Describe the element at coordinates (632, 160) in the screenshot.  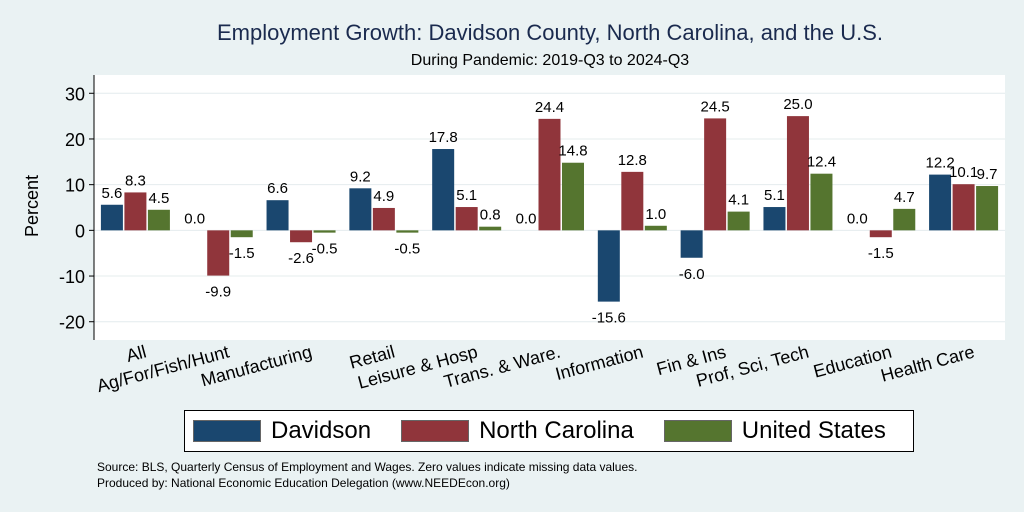
I see `data-label-north-carolina: 12.8` at that location.